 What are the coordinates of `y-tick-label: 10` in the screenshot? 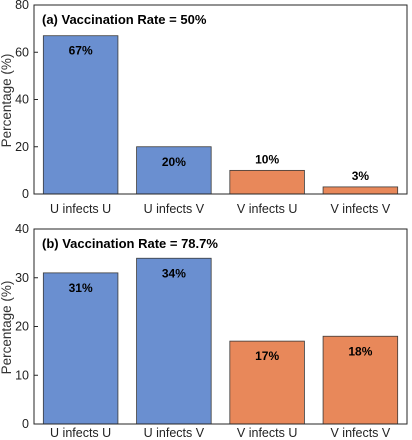 It's located at (22, 375).